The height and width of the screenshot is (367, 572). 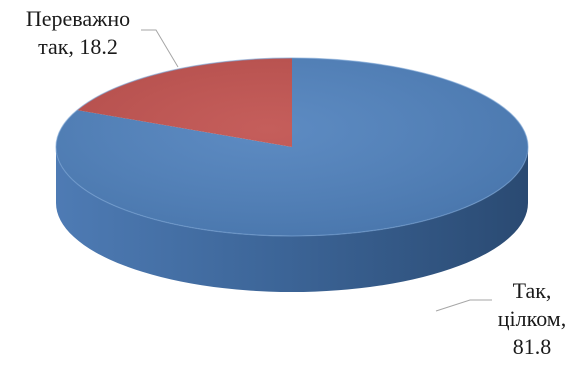 What do you see at coordinates (78, 18) in the screenshot?
I see `slice-label-2-line-1: Переважно` at bounding box center [78, 18].